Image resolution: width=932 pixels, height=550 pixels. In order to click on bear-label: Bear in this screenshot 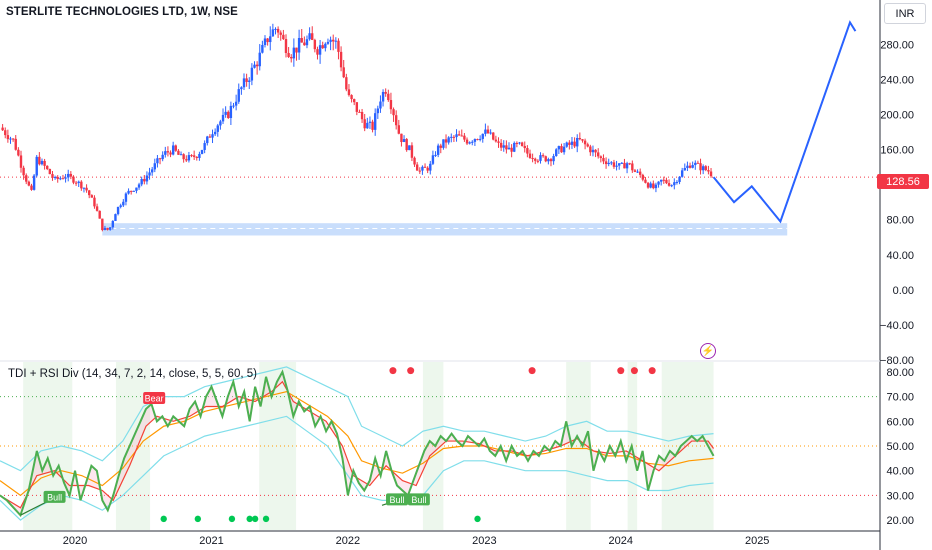, I will do `click(154, 398)`.